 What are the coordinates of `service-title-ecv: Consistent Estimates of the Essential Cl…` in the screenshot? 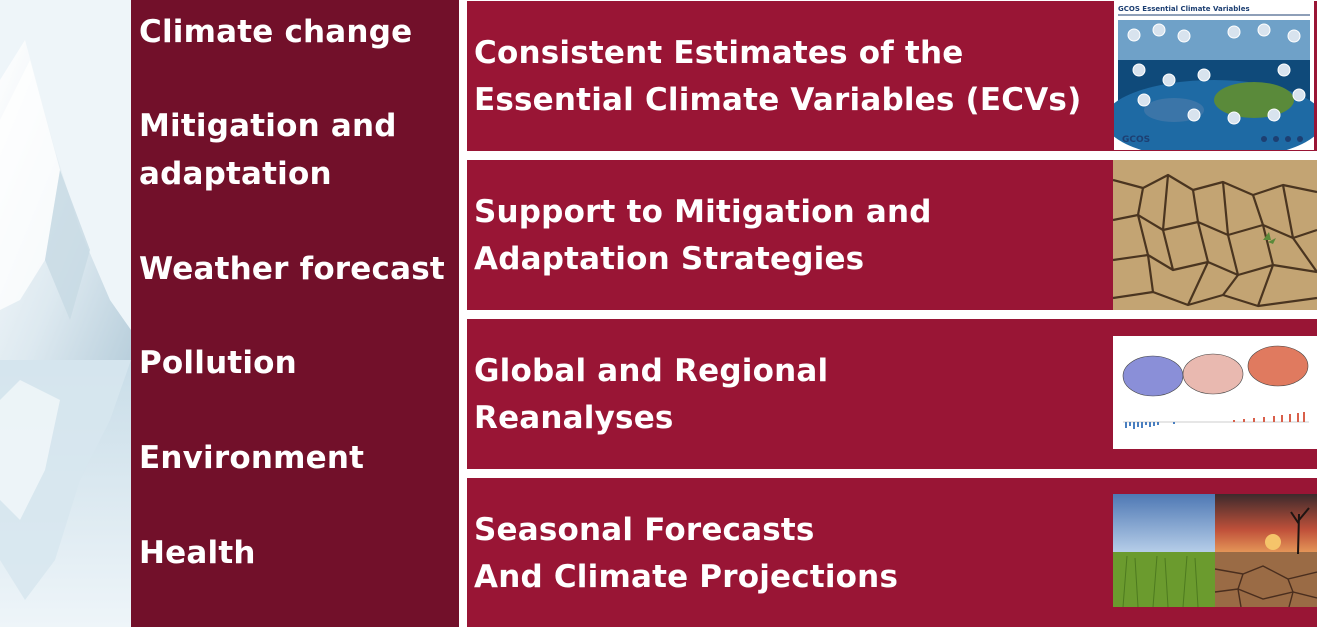 It's located at (778, 76).